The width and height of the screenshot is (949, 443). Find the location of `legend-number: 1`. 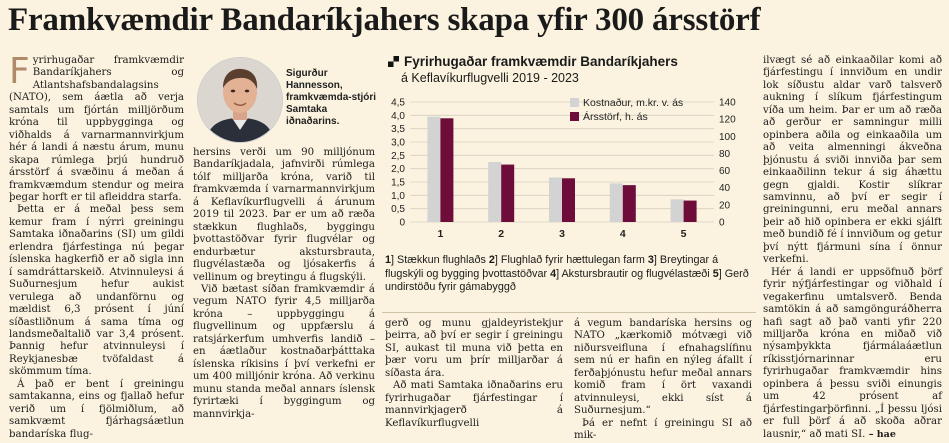

legend-number: 1 is located at coordinates (388, 260).